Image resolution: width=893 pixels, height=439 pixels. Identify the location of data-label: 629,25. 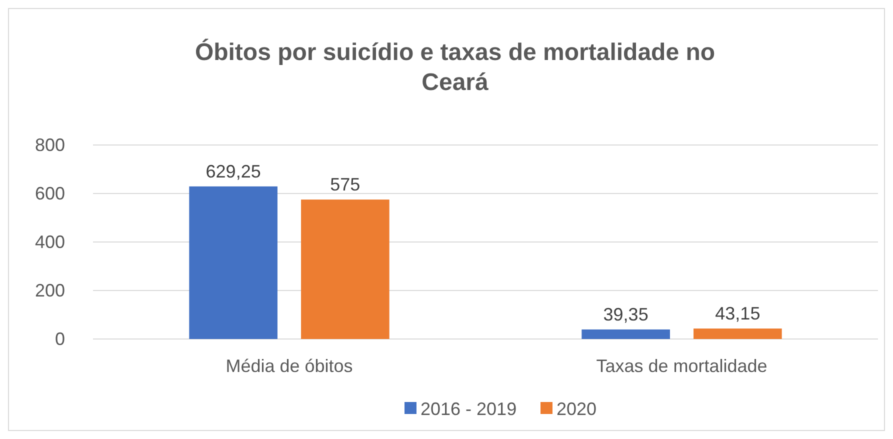
(233, 171).